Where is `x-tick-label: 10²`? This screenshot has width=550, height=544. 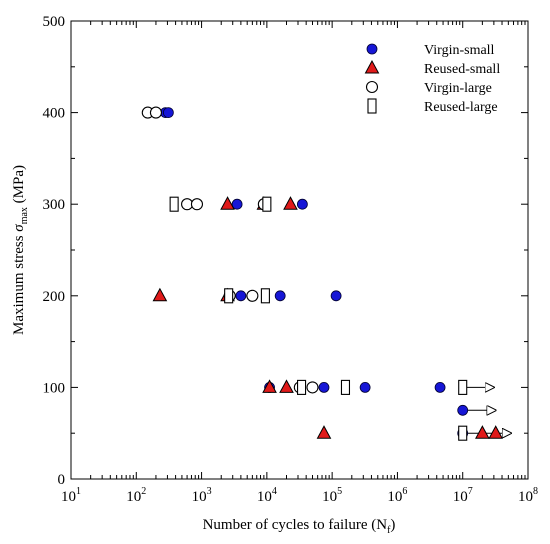
x-tick-label: 10² is located at coordinates (136, 495).